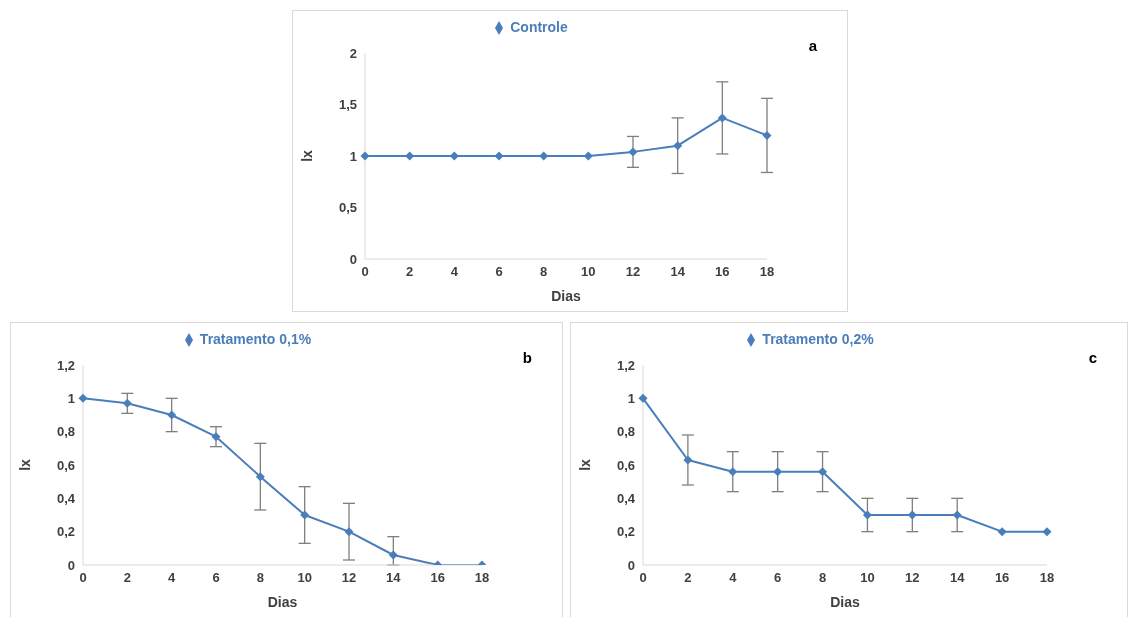 The height and width of the screenshot is (617, 1129). What do you see at coordinates (1092, 357) in the screenshot?
I see `text: c` at bounding box center [1092, 357].